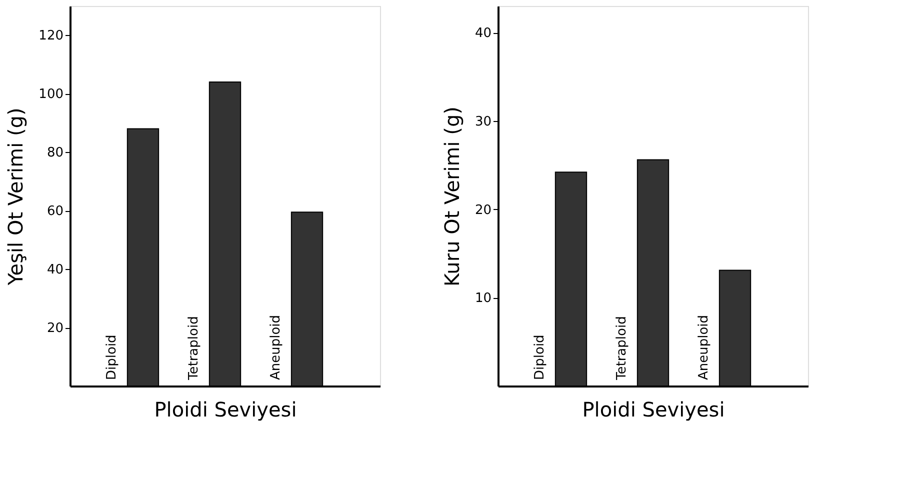 Image resolution: width=923 pixels, height=480 pixels. I want to click on y-tick-label: 60, so click(55, 212).